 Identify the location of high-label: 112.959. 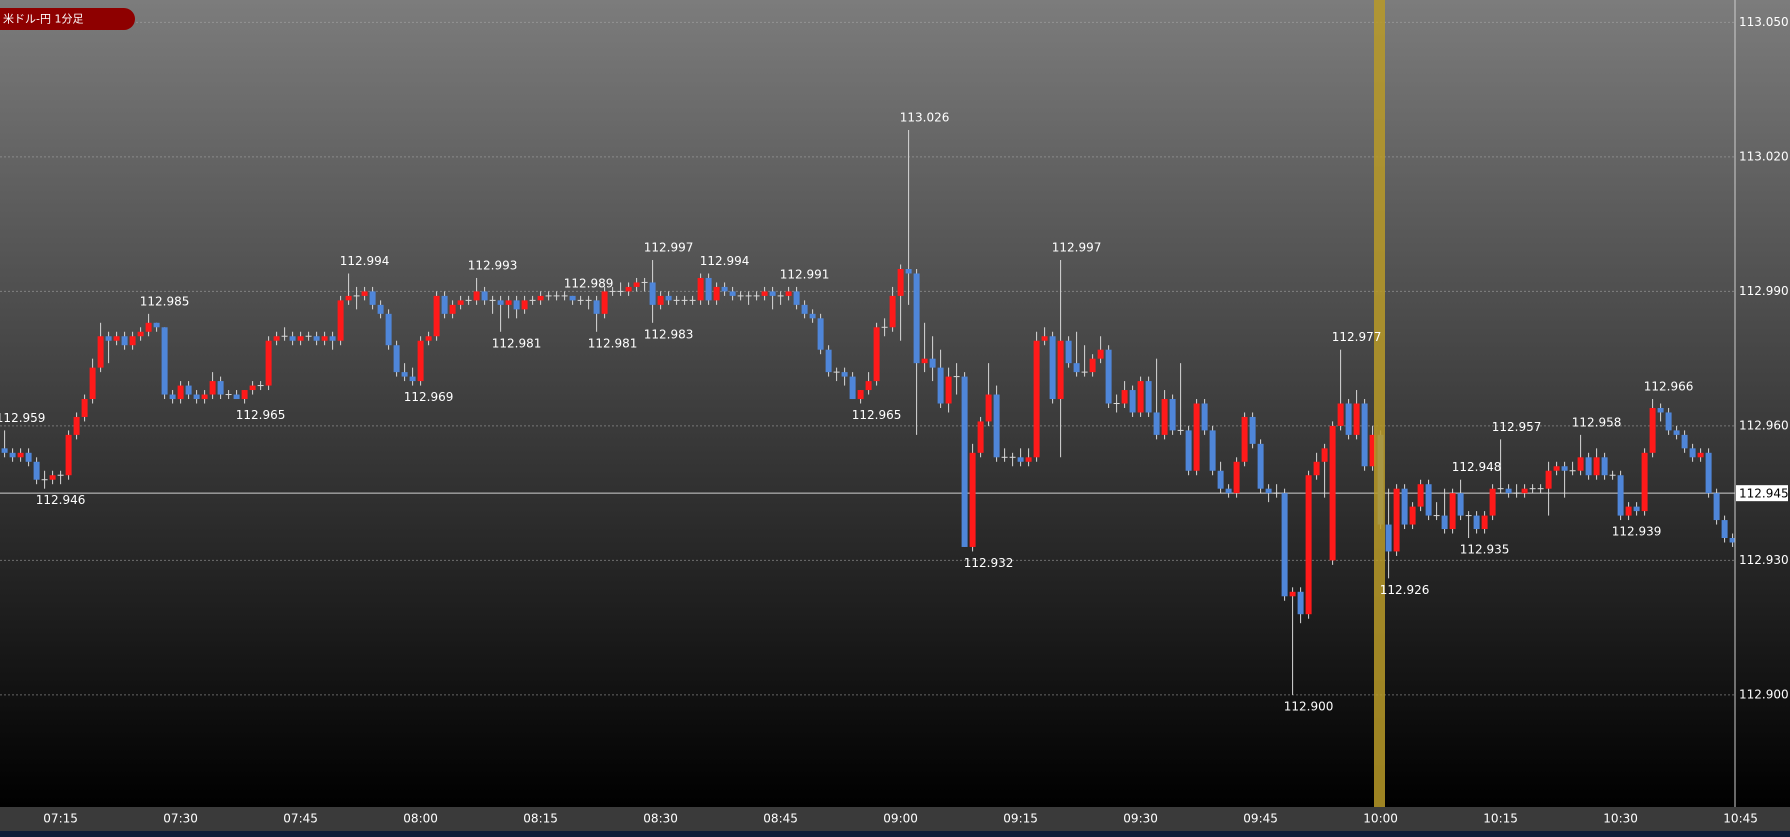
(22, 418).